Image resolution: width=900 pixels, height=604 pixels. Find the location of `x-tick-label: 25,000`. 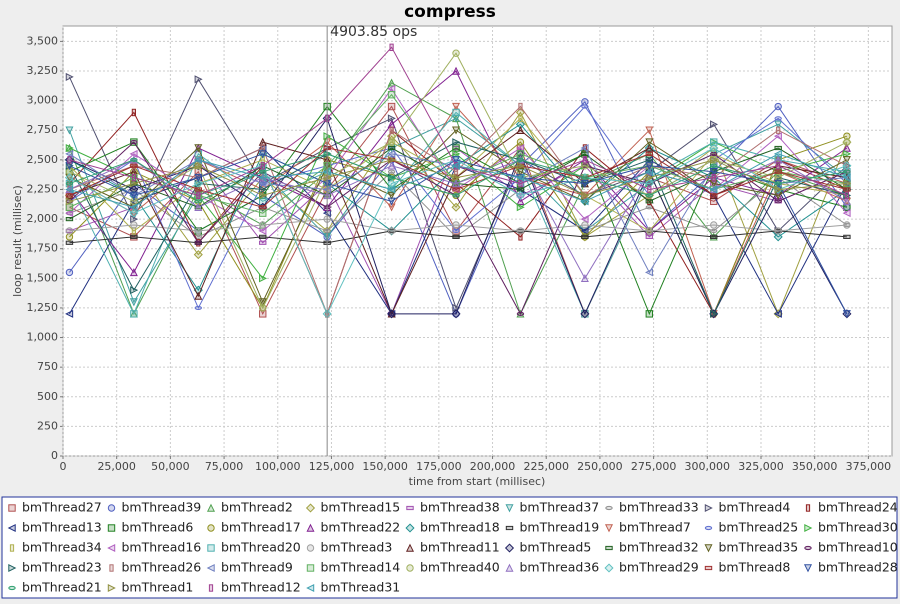

x-tick-label: 25,000 is located at coordinates (116, 466).